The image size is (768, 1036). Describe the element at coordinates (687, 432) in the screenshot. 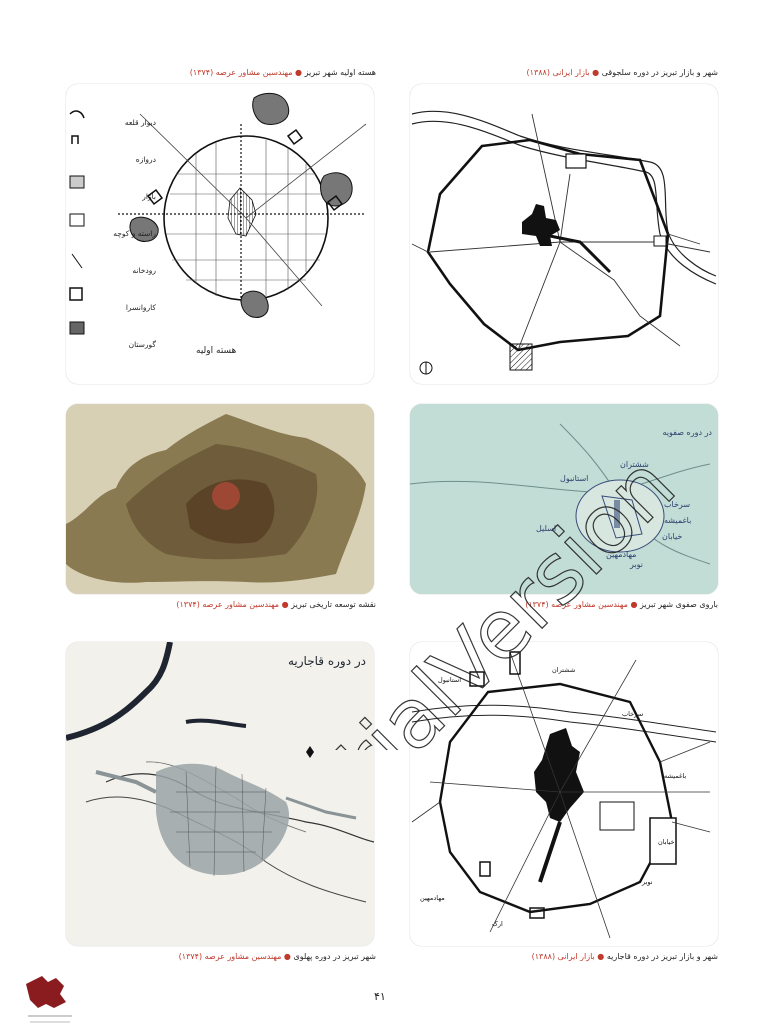

I see `safavid-map-title: در دوره صفویه` at that location.